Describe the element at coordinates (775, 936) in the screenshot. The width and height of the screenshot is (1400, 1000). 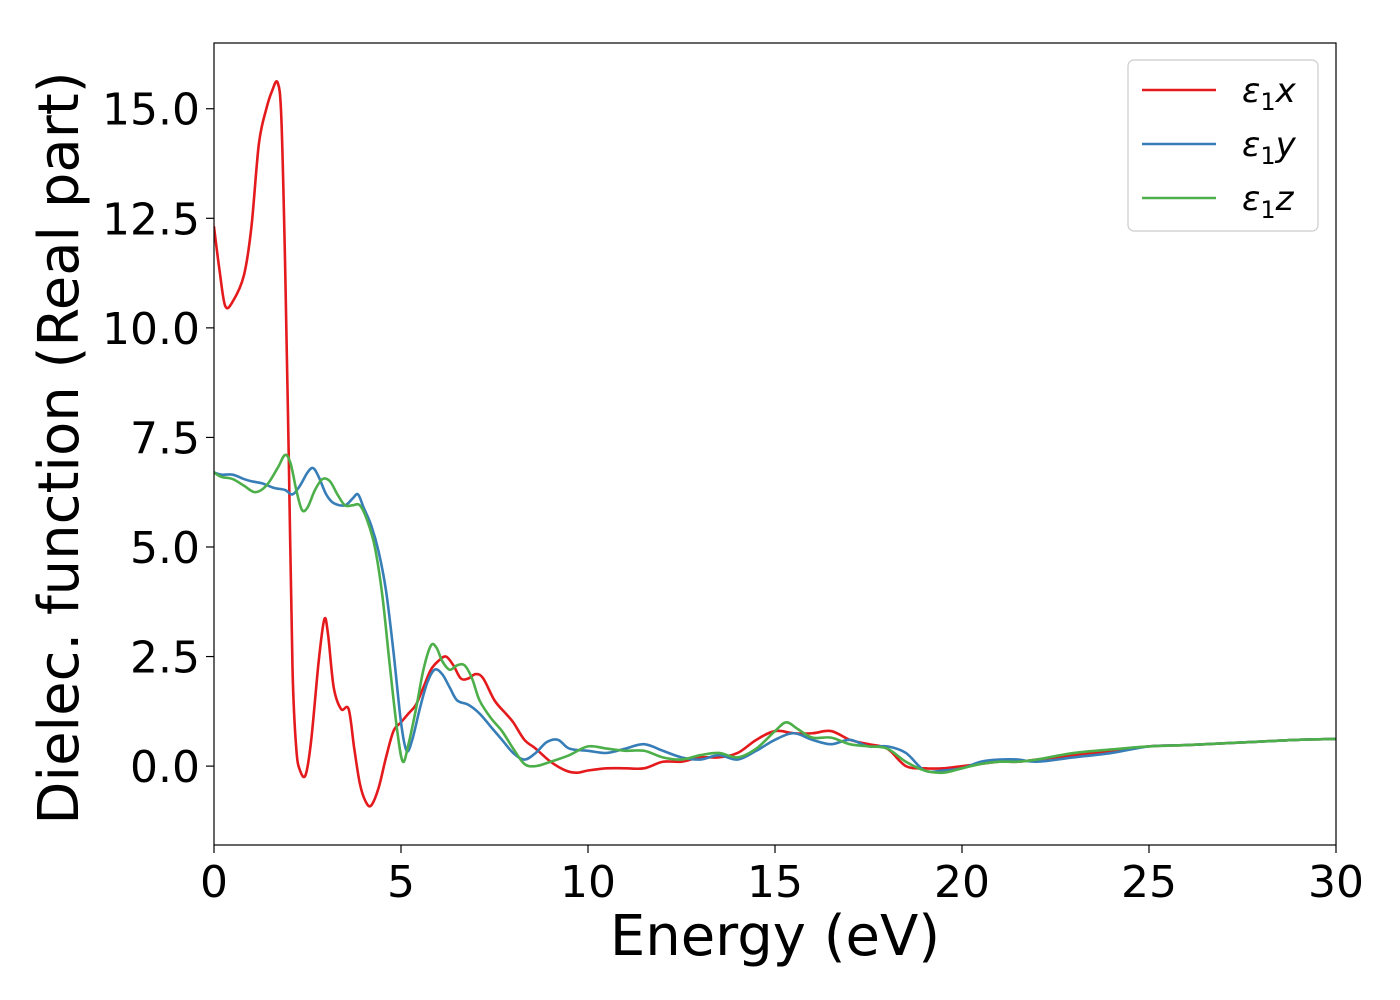
I see `x-axis-title: Energy (eV)` at that location.